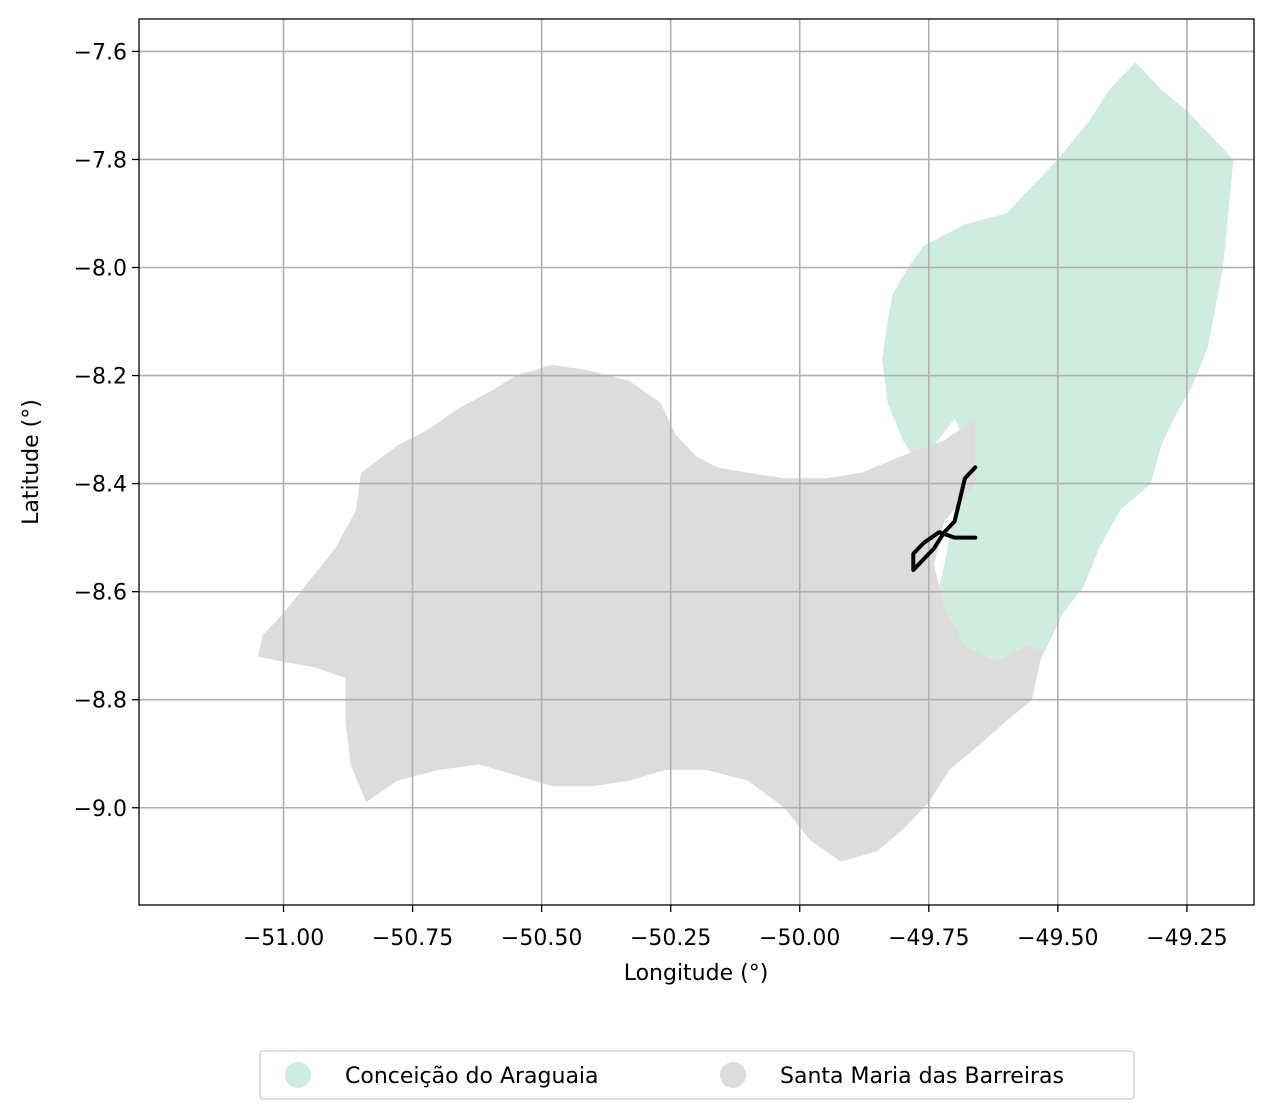 The width and height of the screenshot is (1273, 1119). What do you see at coordinates (106, 431) in the screenshot?
I see `y-axis-ticks: −7.6 −7.8 −8.0 −8.2 −8.4 −8.6 −8.8 −9.0` at bounding box center [106, 431].